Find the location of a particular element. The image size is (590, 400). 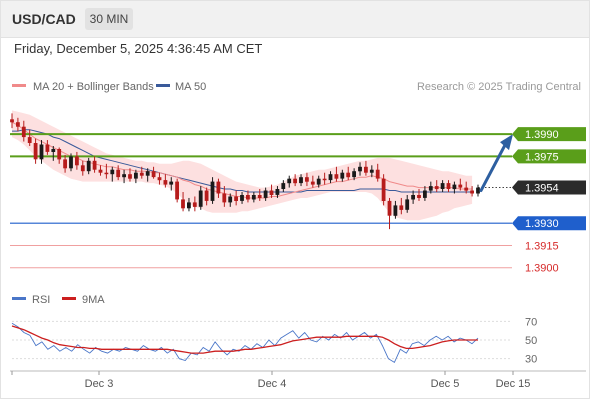

support-label-box is located at coordinates (549, 223).